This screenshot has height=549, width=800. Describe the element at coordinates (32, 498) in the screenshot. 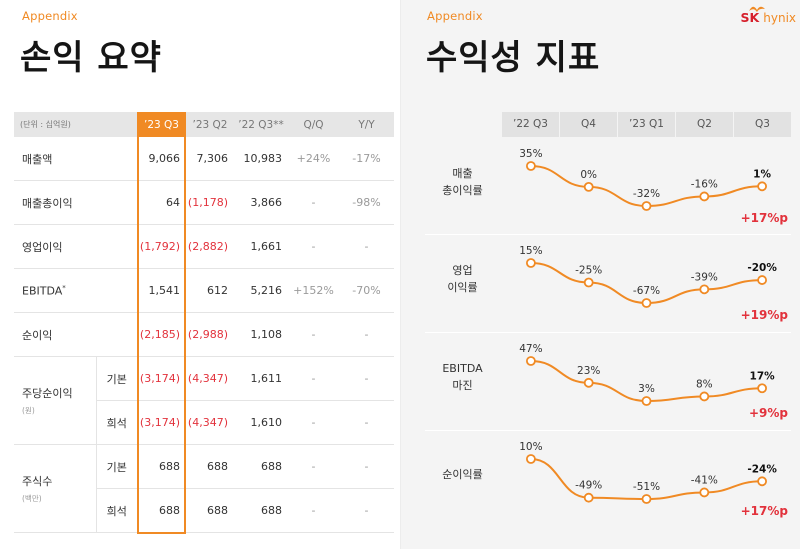

I see `group-unit-text: (백만)` at that location.